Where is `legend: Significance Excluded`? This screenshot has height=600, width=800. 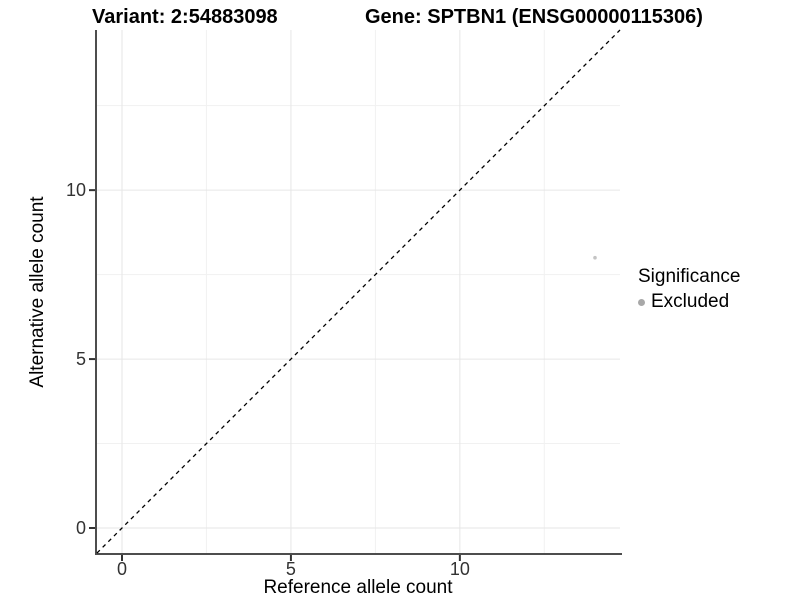 legend: Significance Excluded is located at coordinates (689, 289).